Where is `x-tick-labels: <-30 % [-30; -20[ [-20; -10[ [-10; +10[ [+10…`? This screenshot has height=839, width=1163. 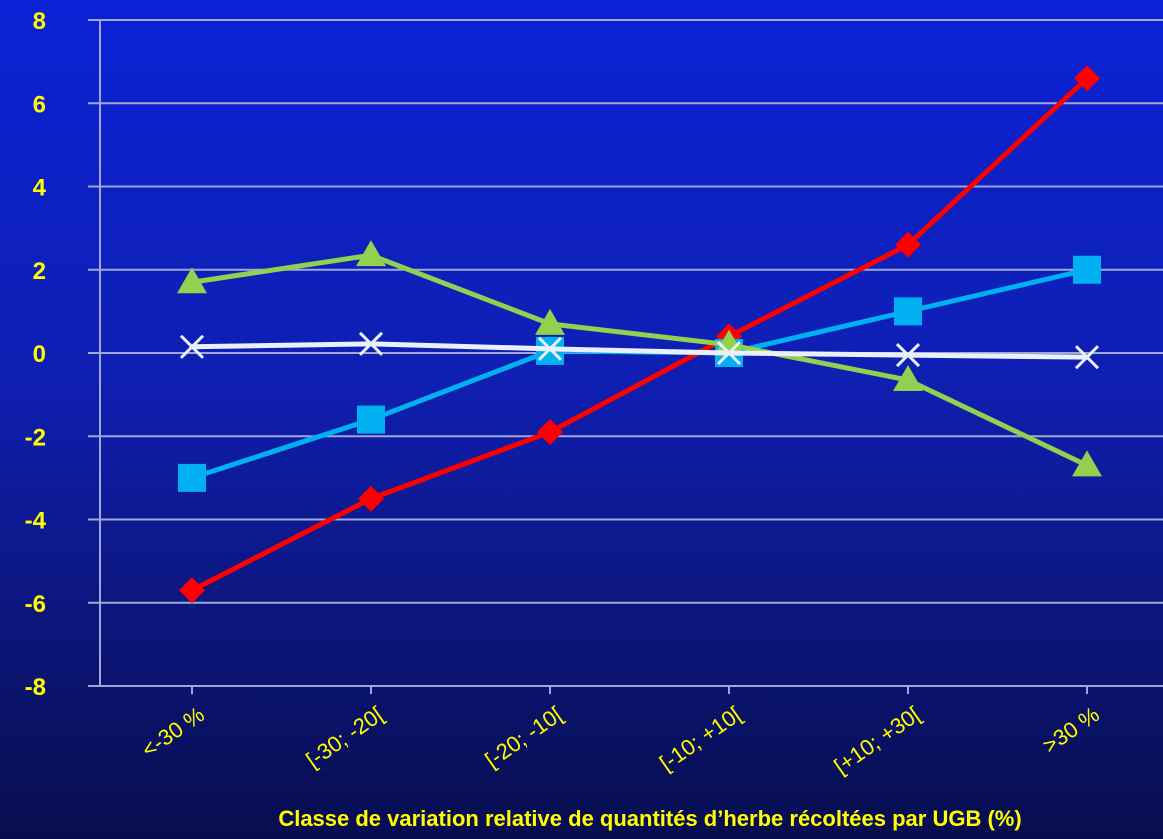 x-tick-labels: <-30 % [-30; -20[ [-20; -10[ [-10; +10[ [+10… is located at coordinates (620, 740).